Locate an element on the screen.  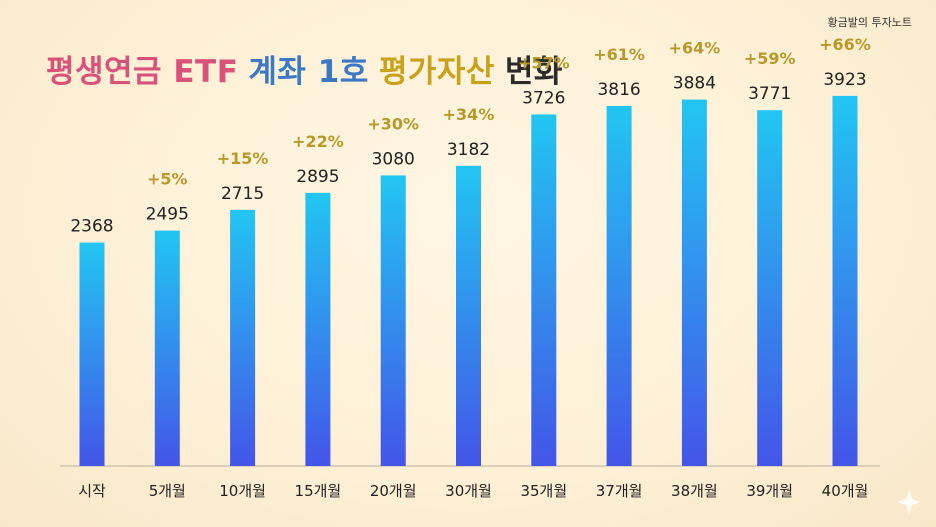
sparkle-icon is located at coordinates (909, 502).